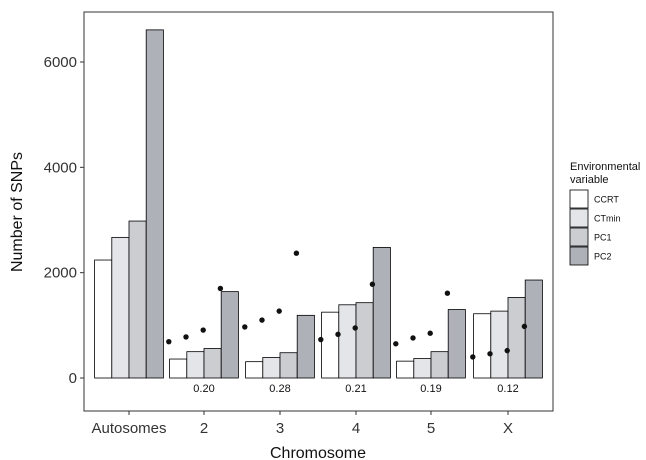 The height and width of the screenshot is (460, 646). Describe the element at coordinates (60, 167) in the screenshot. I see `y-tick-label: 4000` at that location.